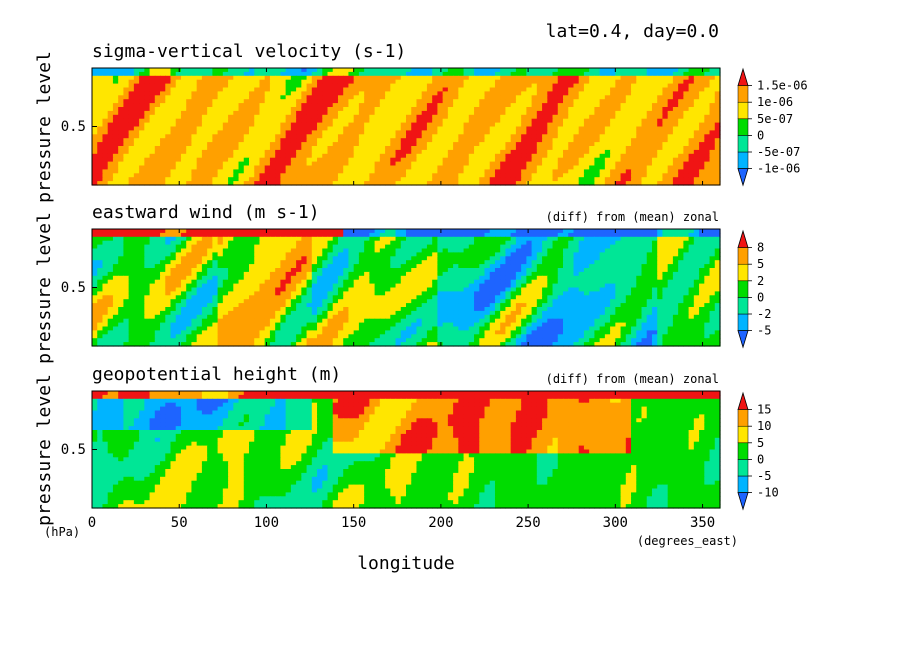  What do you see at coordinates (743, 160) in the screenshot?
I see `colorbar-segment` at bounding box center [743, 160].